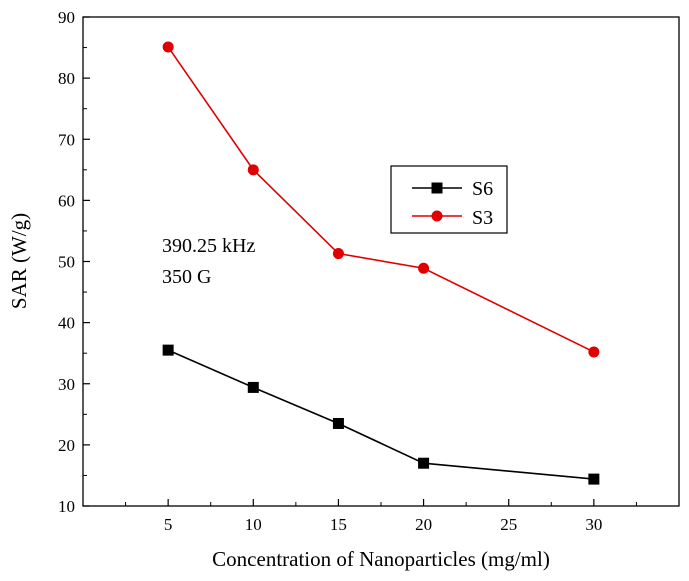 The image size is (689, 581). What do you see at coordinates (381, 559) in the screenshot?
I see `x-axis-title: Concentration of Nanoparticles (mg/ml)` at bounding box center [381, 559].